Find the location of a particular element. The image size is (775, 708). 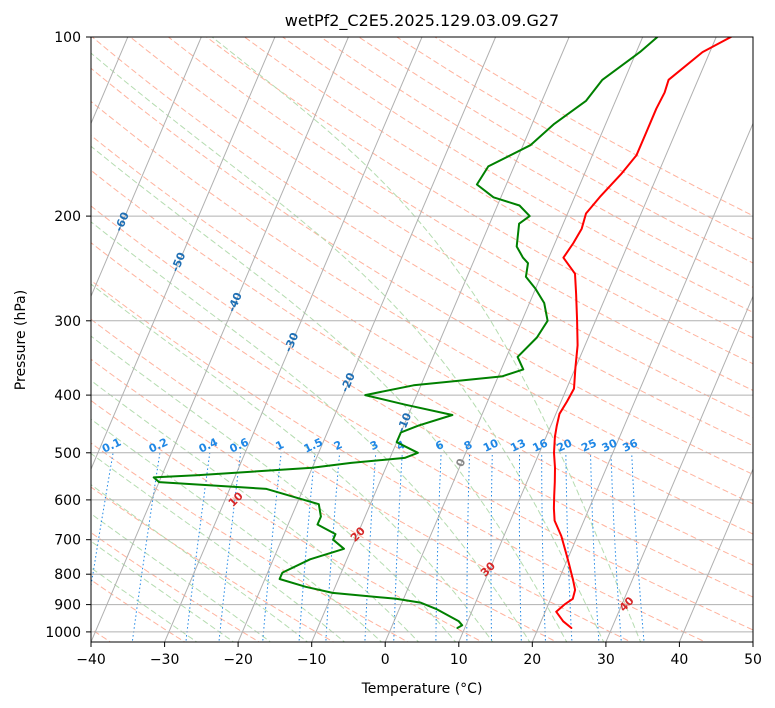

y-tick-label: 100 is located at coordinates (67, 38).